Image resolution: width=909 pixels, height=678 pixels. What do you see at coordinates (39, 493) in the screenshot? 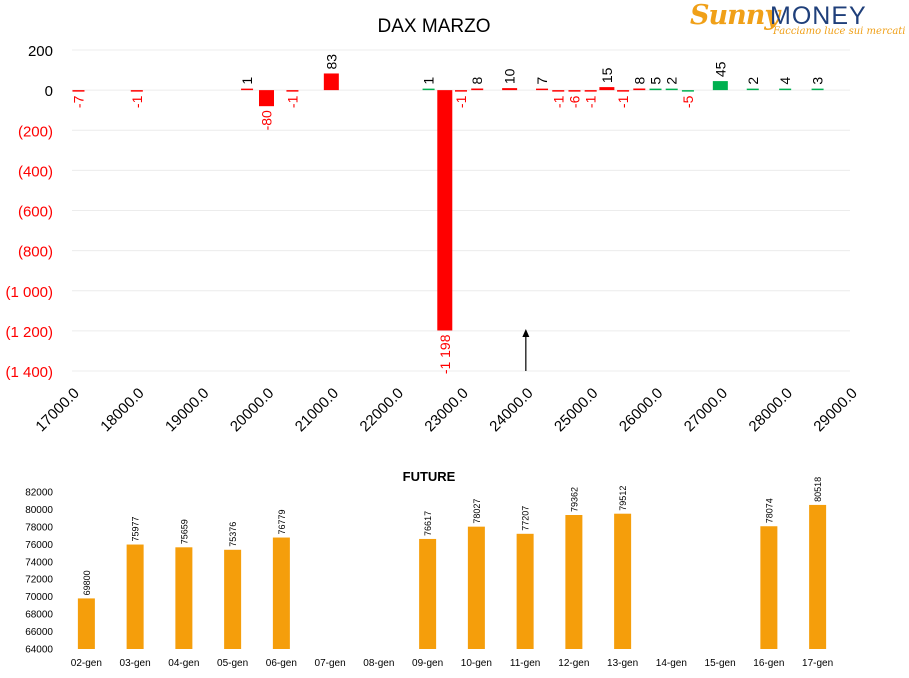
I see `future-y-tick-label: 82000` at bounding box center [39, 493].